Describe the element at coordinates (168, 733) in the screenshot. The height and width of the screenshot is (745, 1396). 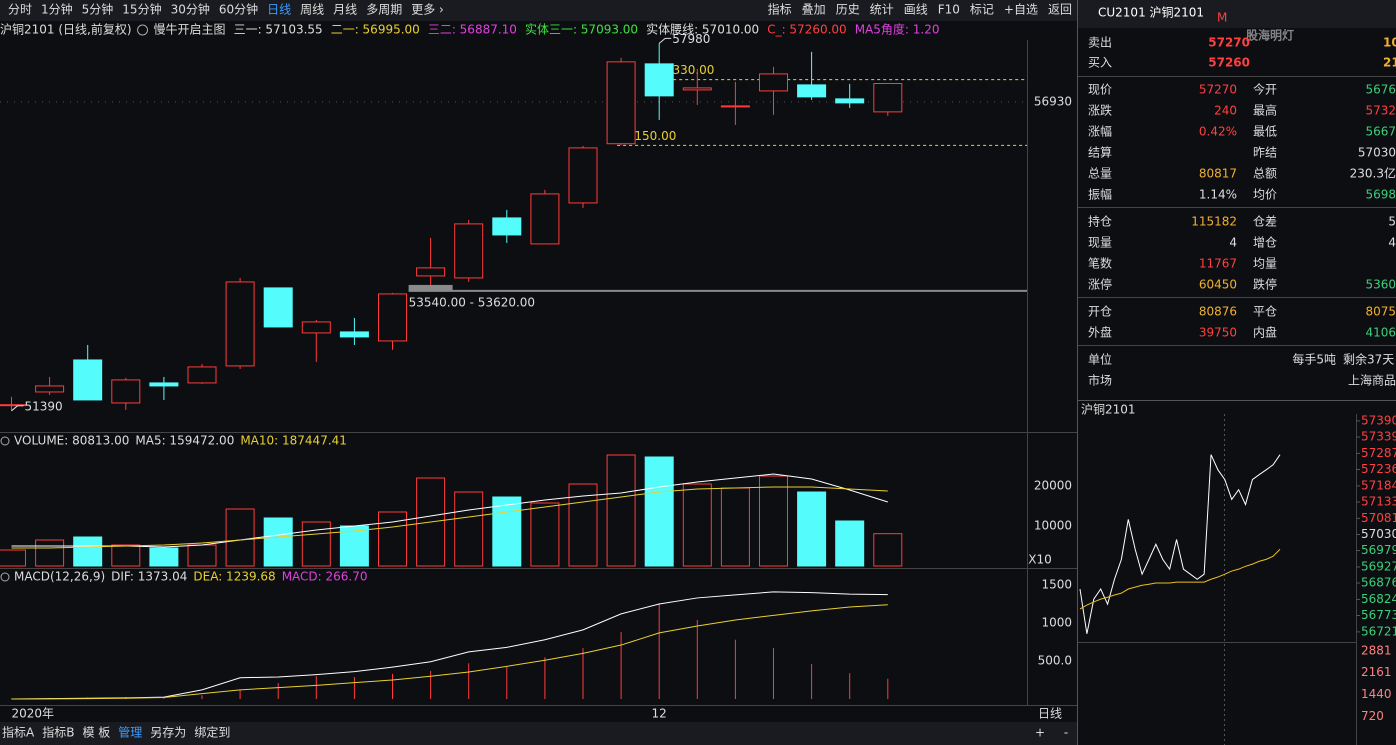
I see `bottom-item: 另存为` at that location.